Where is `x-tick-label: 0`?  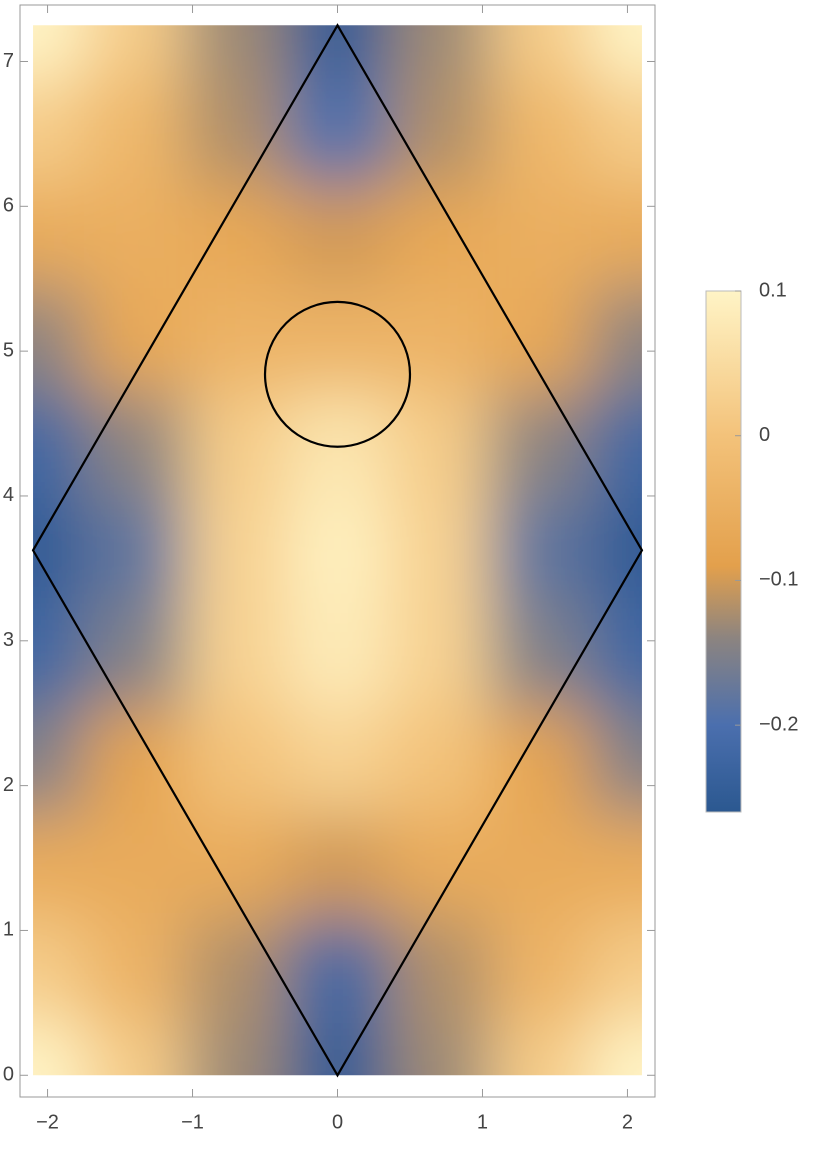
x-tick-label: 0 is located at coordinates (337, 1122).